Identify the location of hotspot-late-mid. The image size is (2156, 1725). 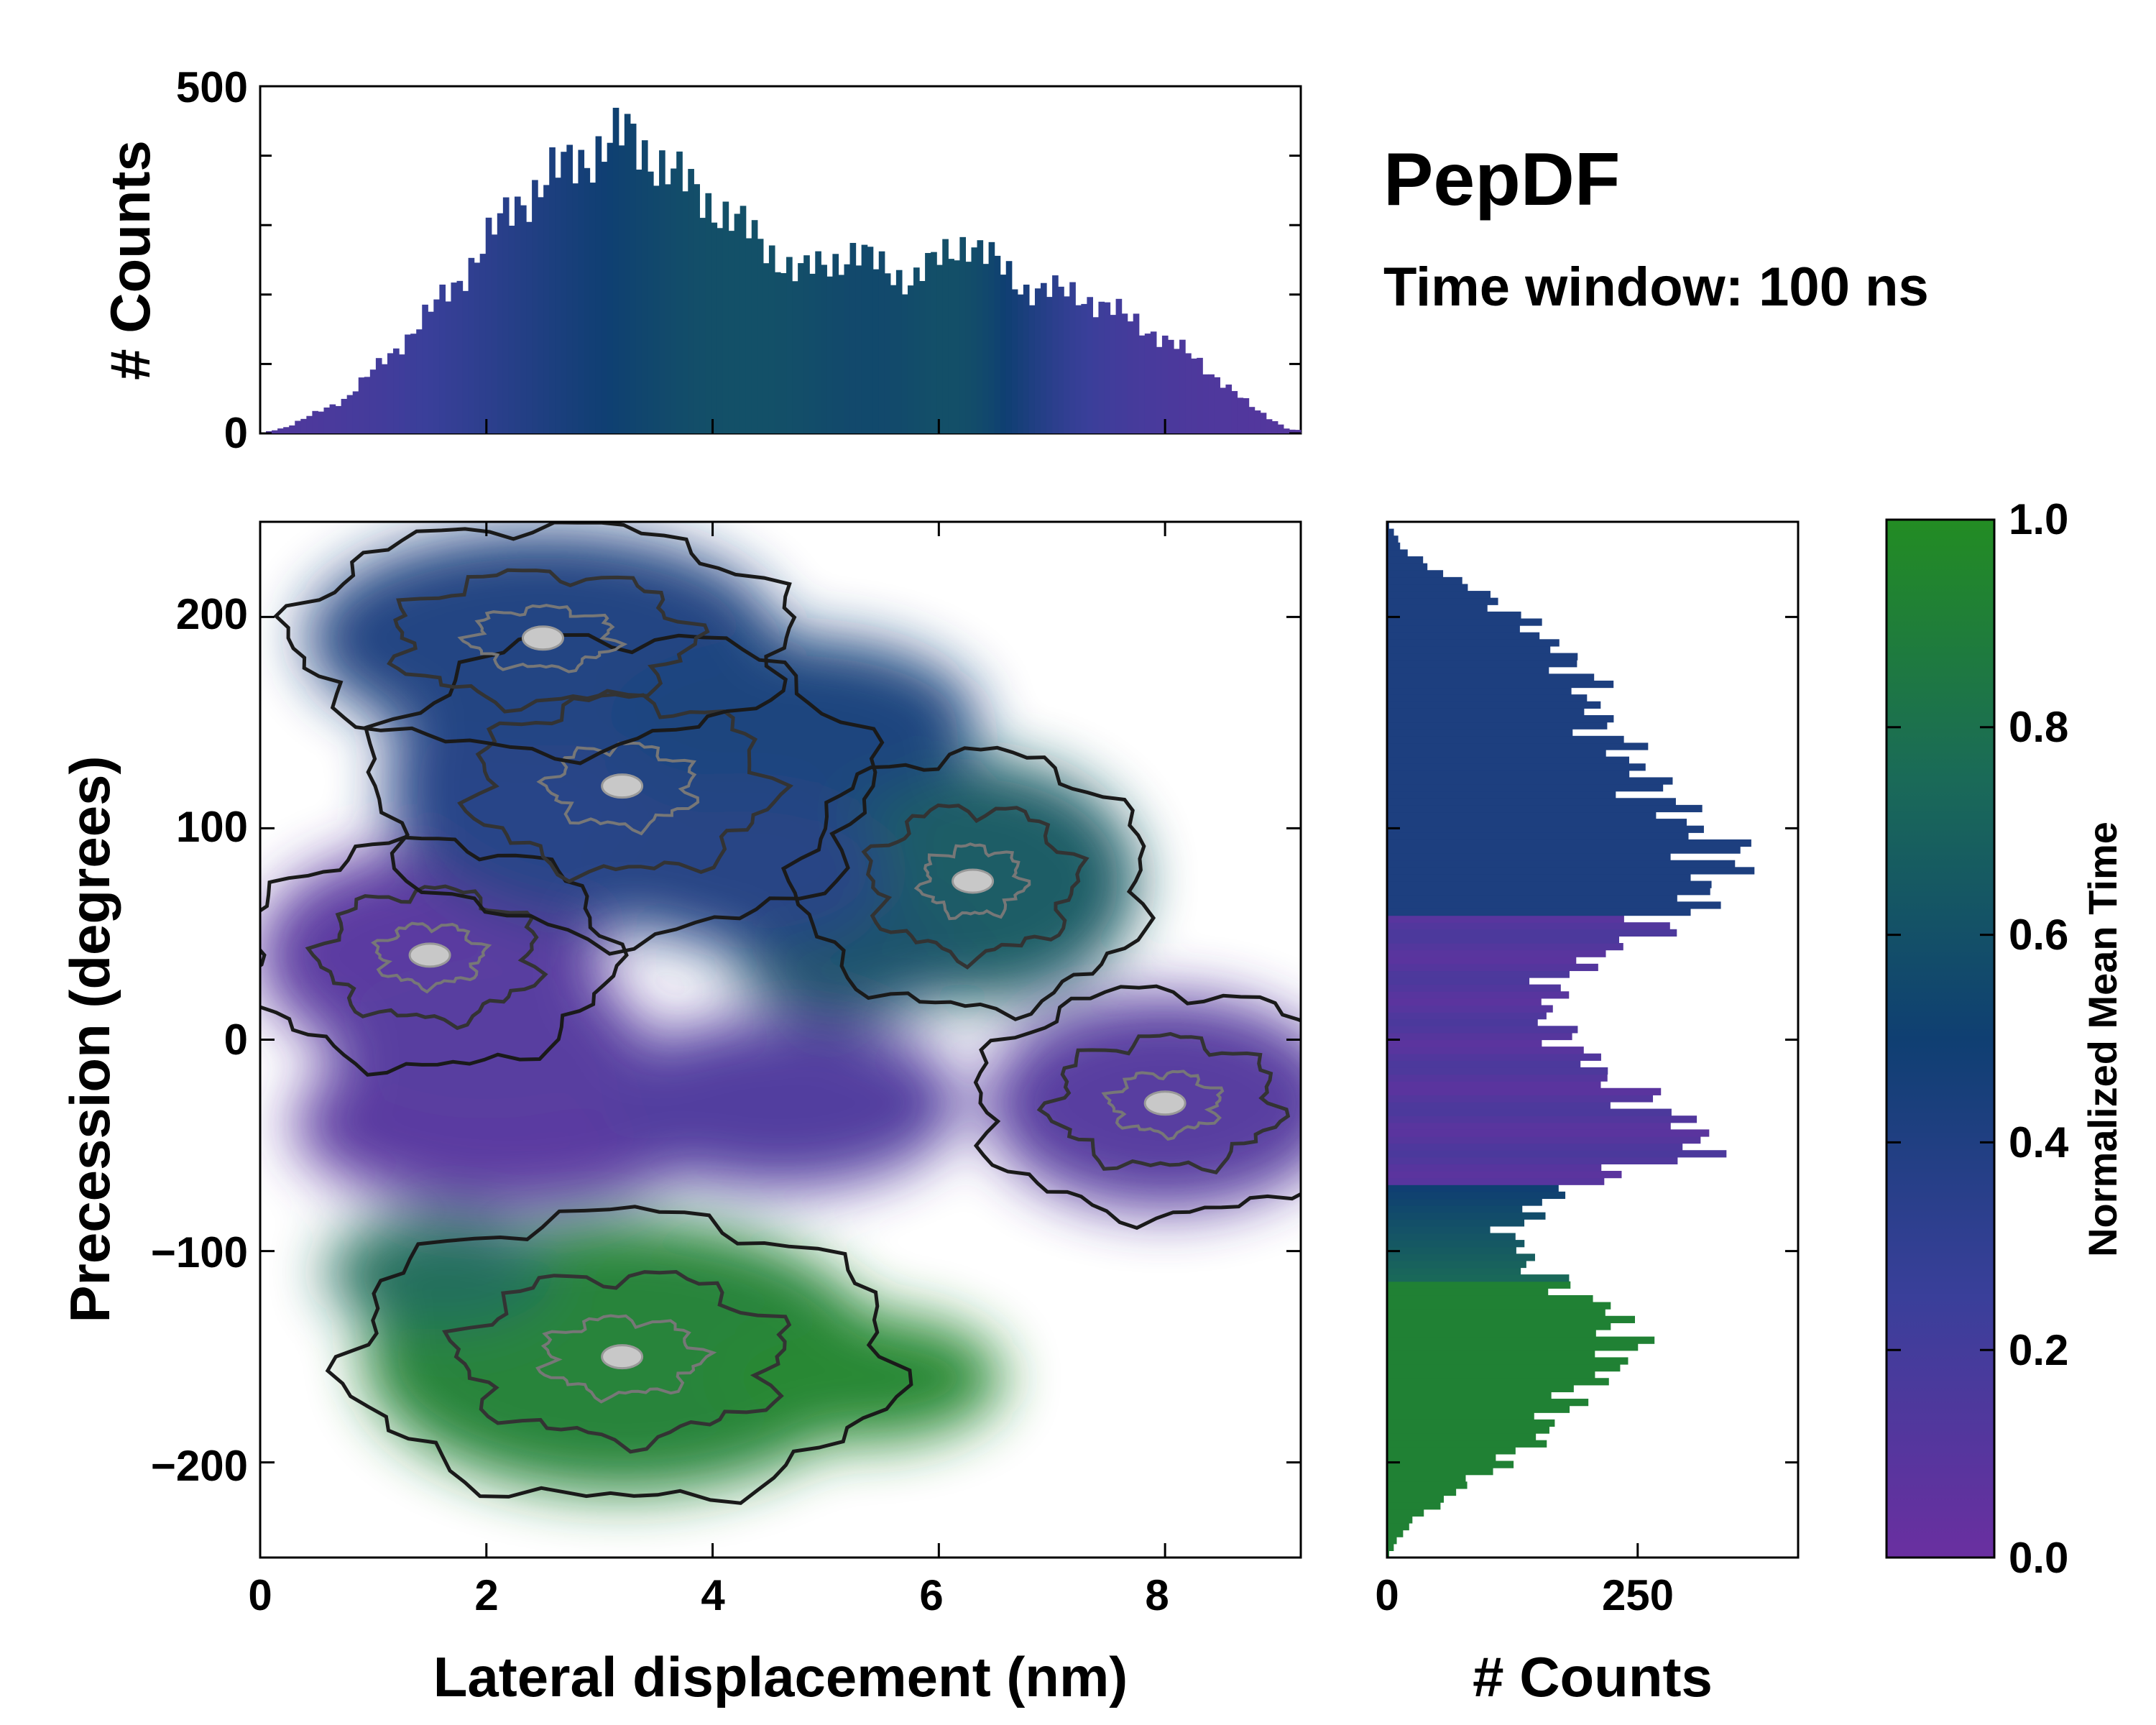
(974, 881).